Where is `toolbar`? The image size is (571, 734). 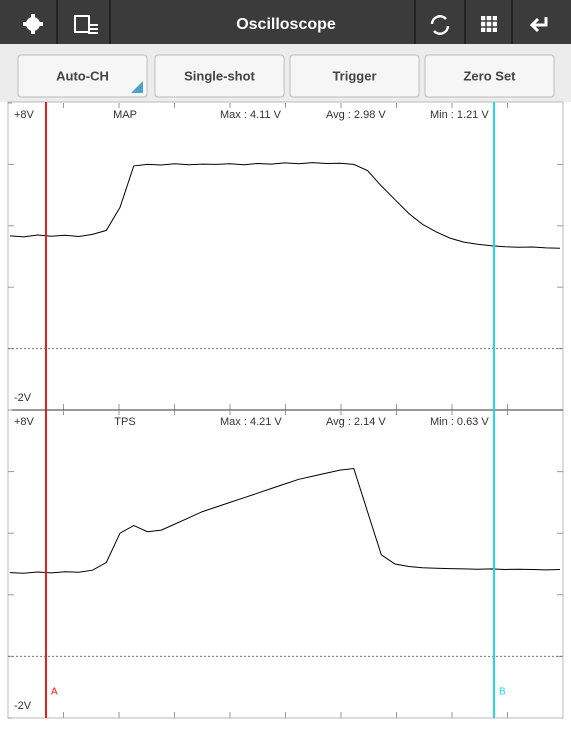 toolbar is located at coordinates (285, 22).